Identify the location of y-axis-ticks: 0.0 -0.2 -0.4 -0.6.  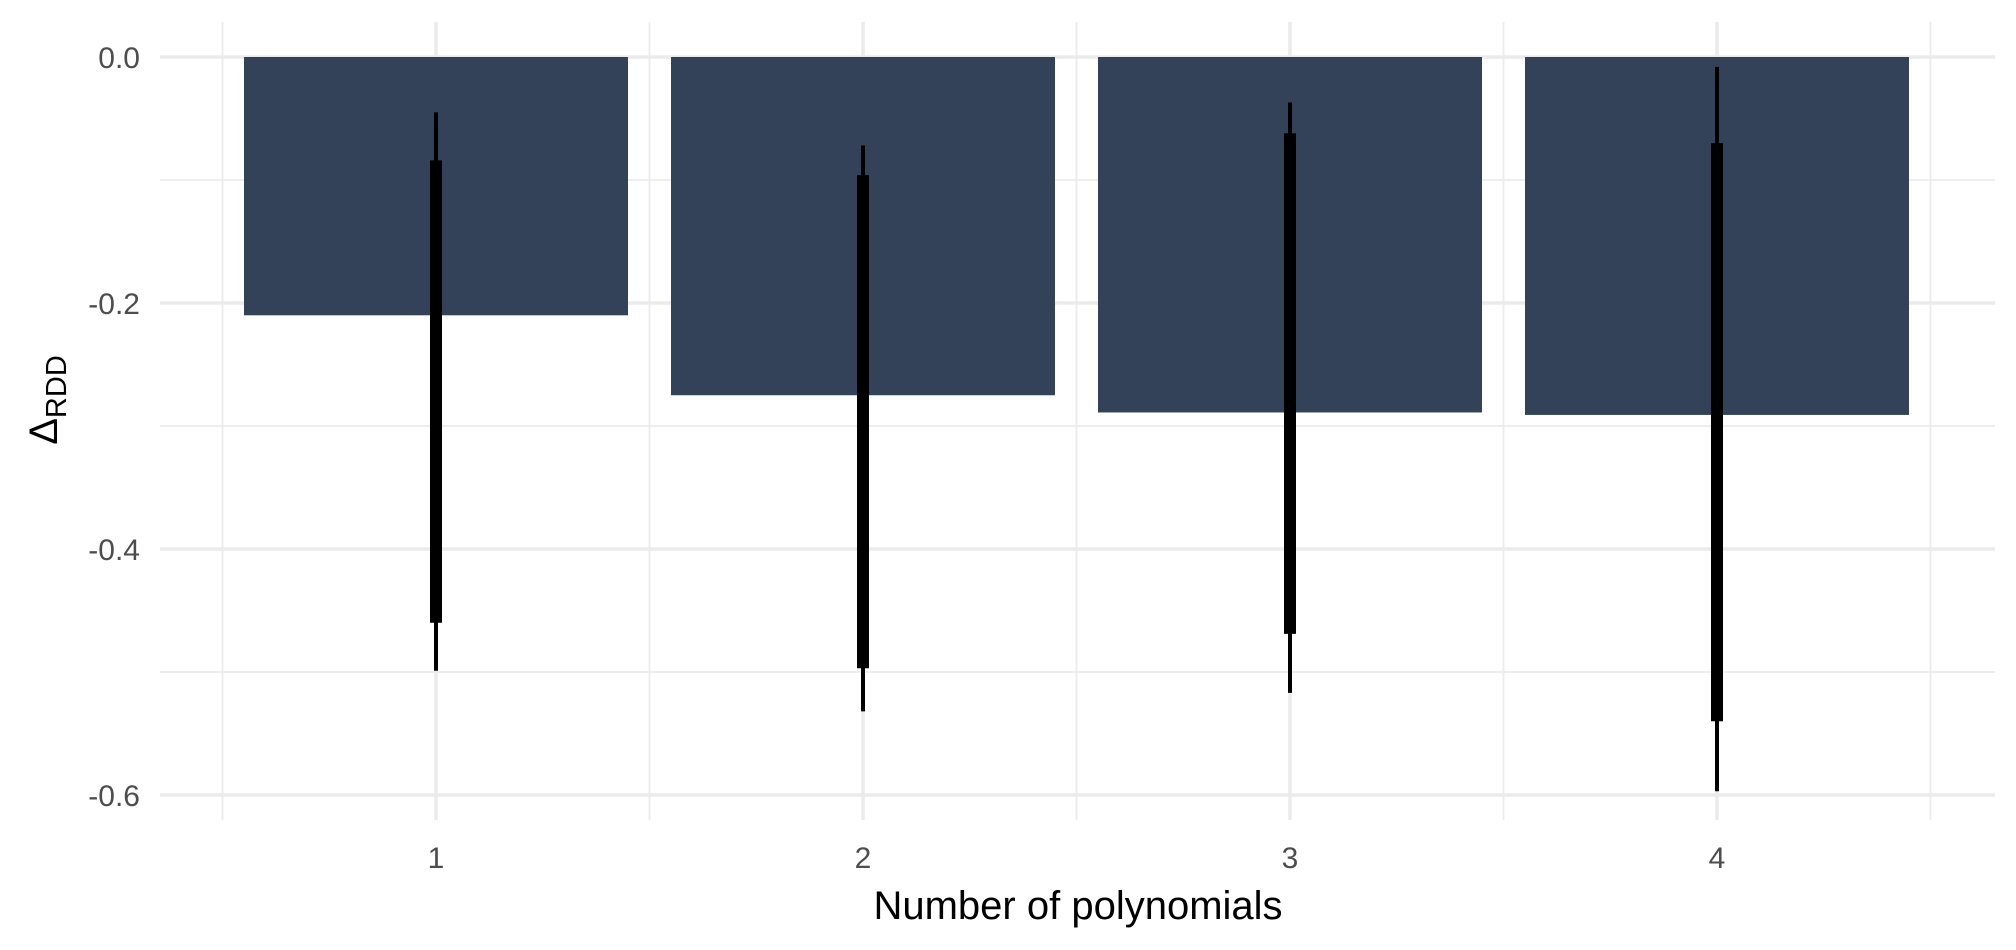
(114, 427).